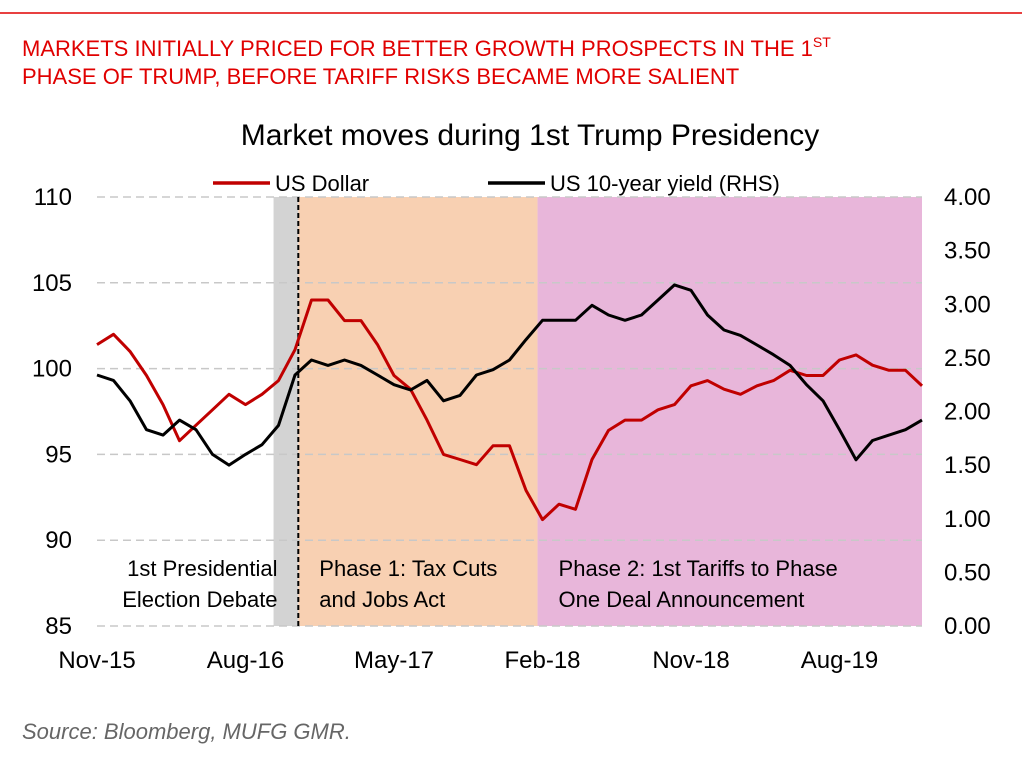 The image size is (1022, 763). Describe the element at coordinates (682, 599) in the screenshot. I see `region-label: One Deal Announcement` at that location.